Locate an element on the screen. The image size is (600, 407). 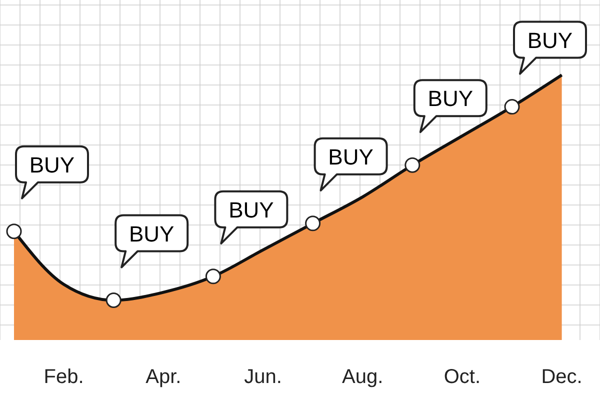
x-tick-label: Aug. is located at coordinates (363, 377).